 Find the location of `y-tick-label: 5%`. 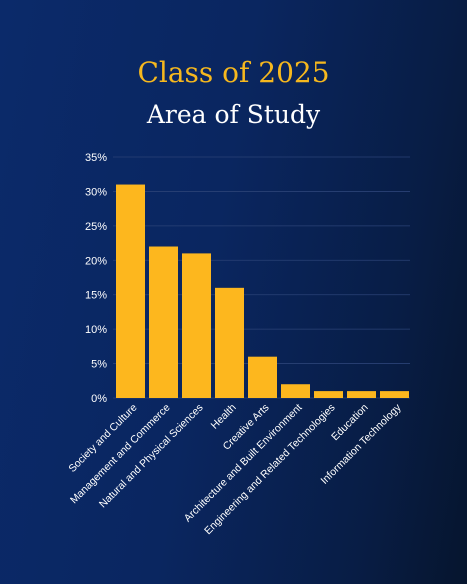

y-tick-label: 5% is located at coordinates (99, 365).